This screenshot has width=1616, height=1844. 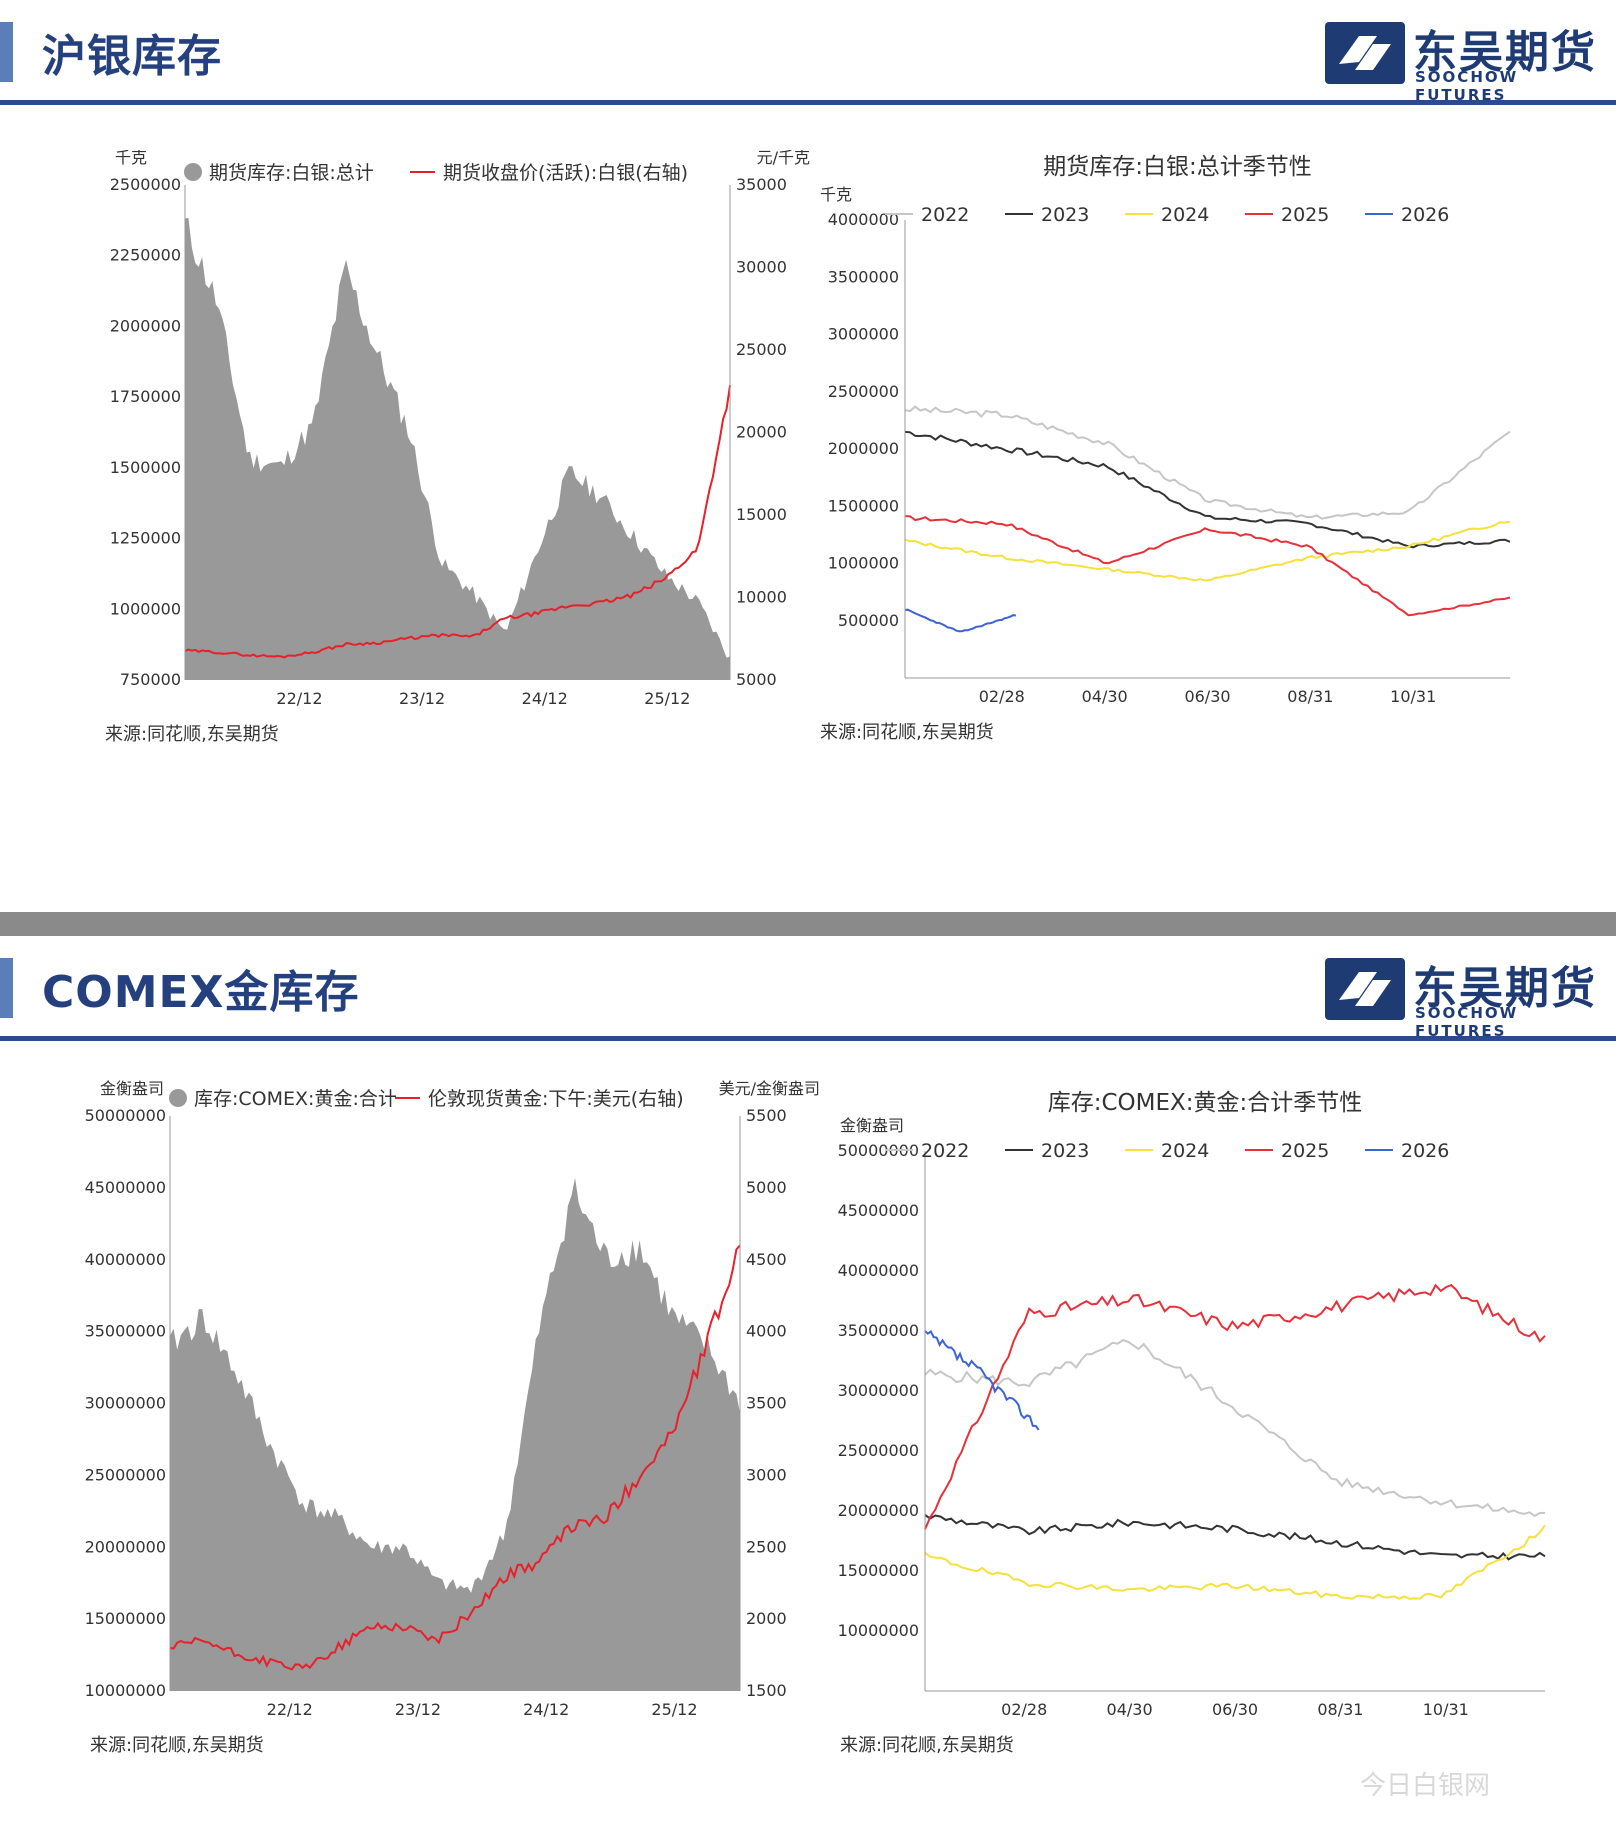 I want to click on unit-label: 千克, so click(x=836, y=194).